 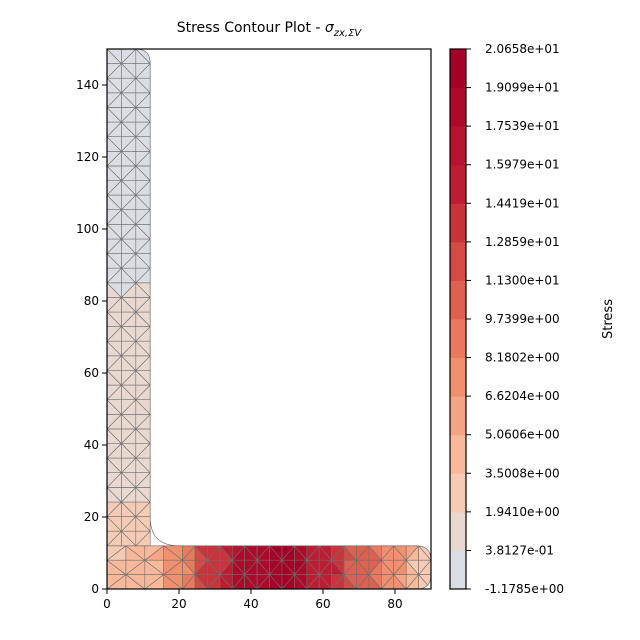 I want to click on colorbar-label: Stress, so click(x=608, y=319).